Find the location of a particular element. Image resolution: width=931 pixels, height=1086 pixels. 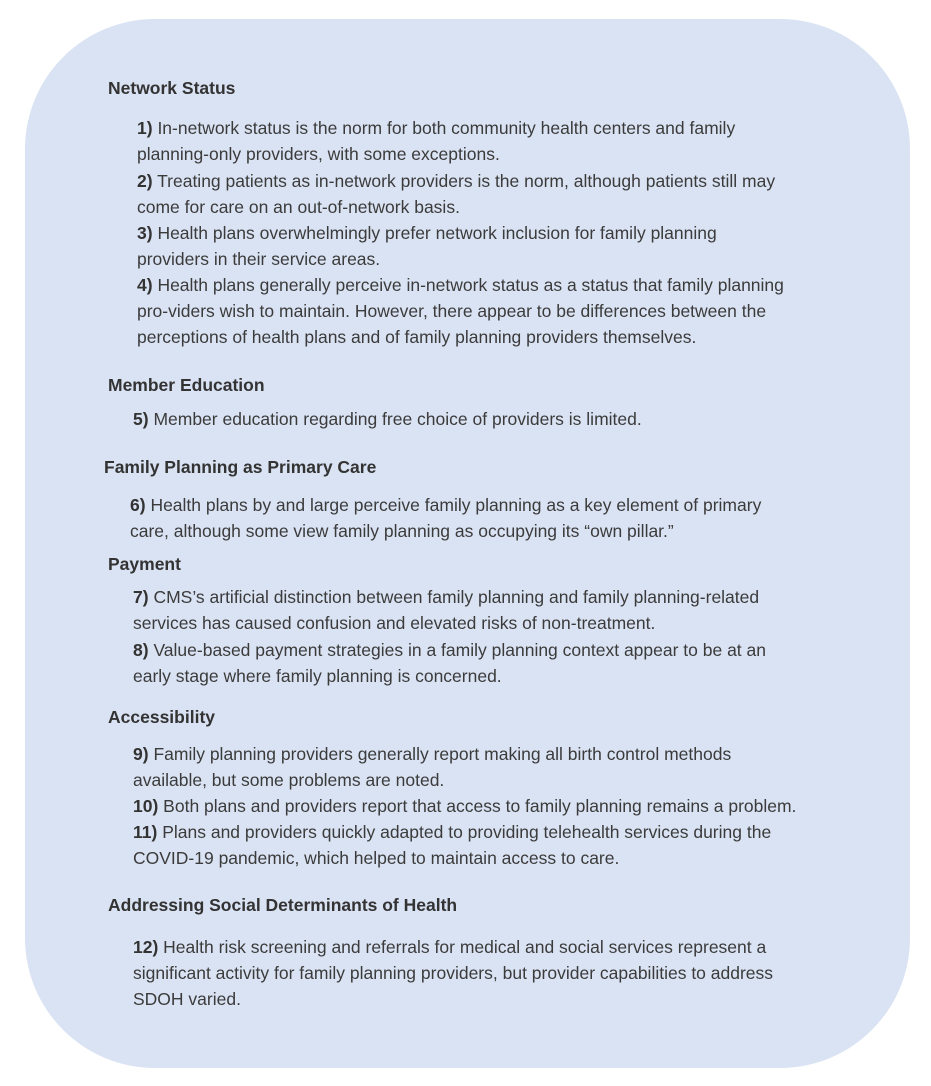

finding-text: available, but some problems are noted. is located at coordinates (289, 780).